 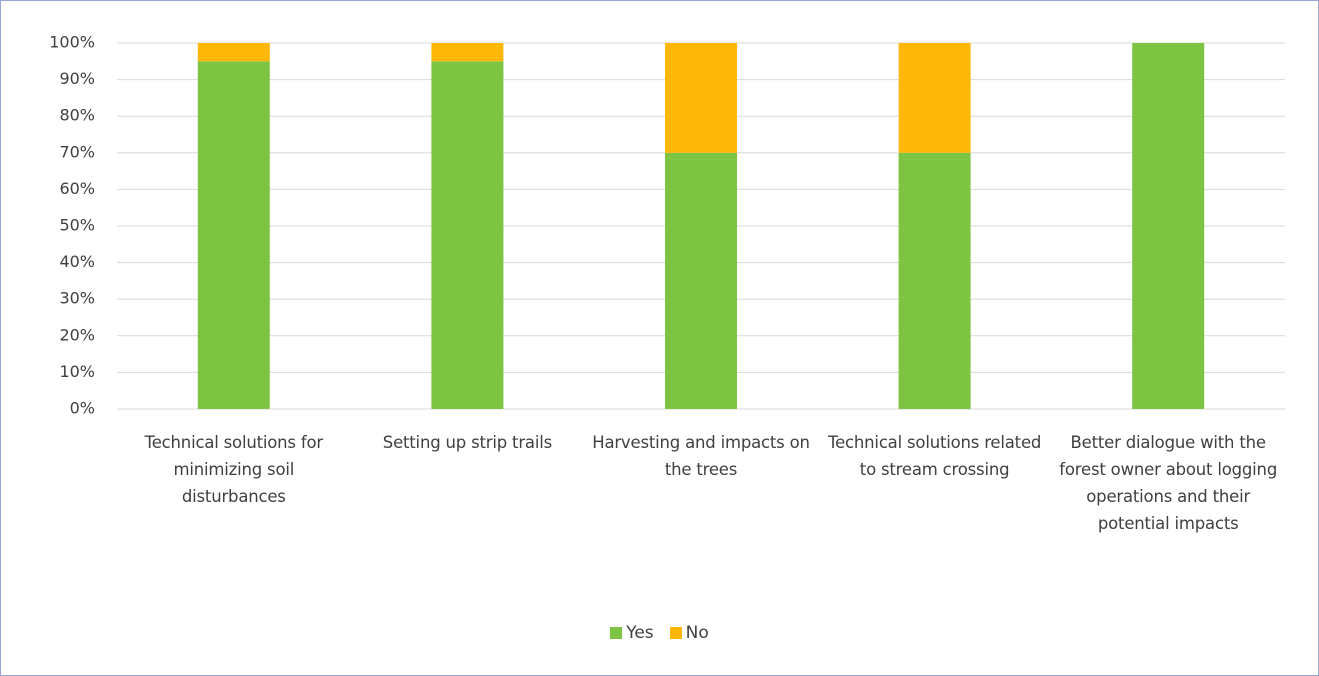 I want to click on legend-item: No, so click(x=689, y=633).